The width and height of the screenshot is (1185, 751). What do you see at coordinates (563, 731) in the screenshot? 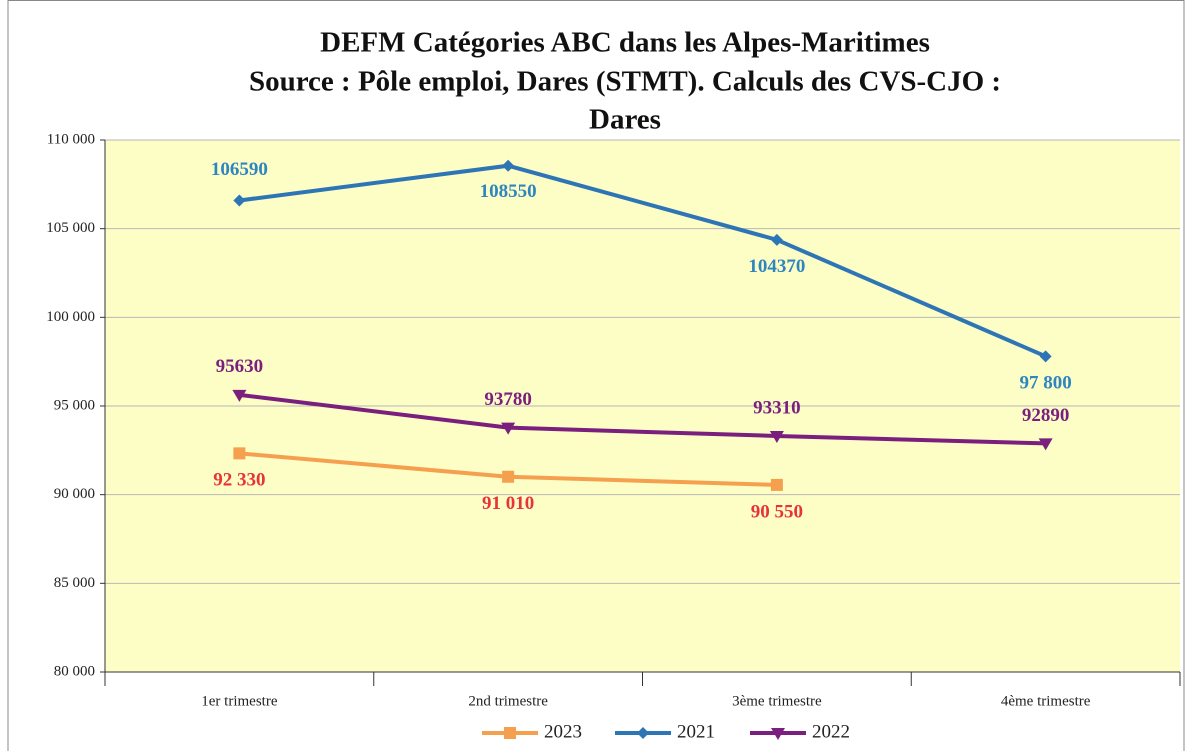
I see `legend-label: 2023` at bounding box center [563, 731].